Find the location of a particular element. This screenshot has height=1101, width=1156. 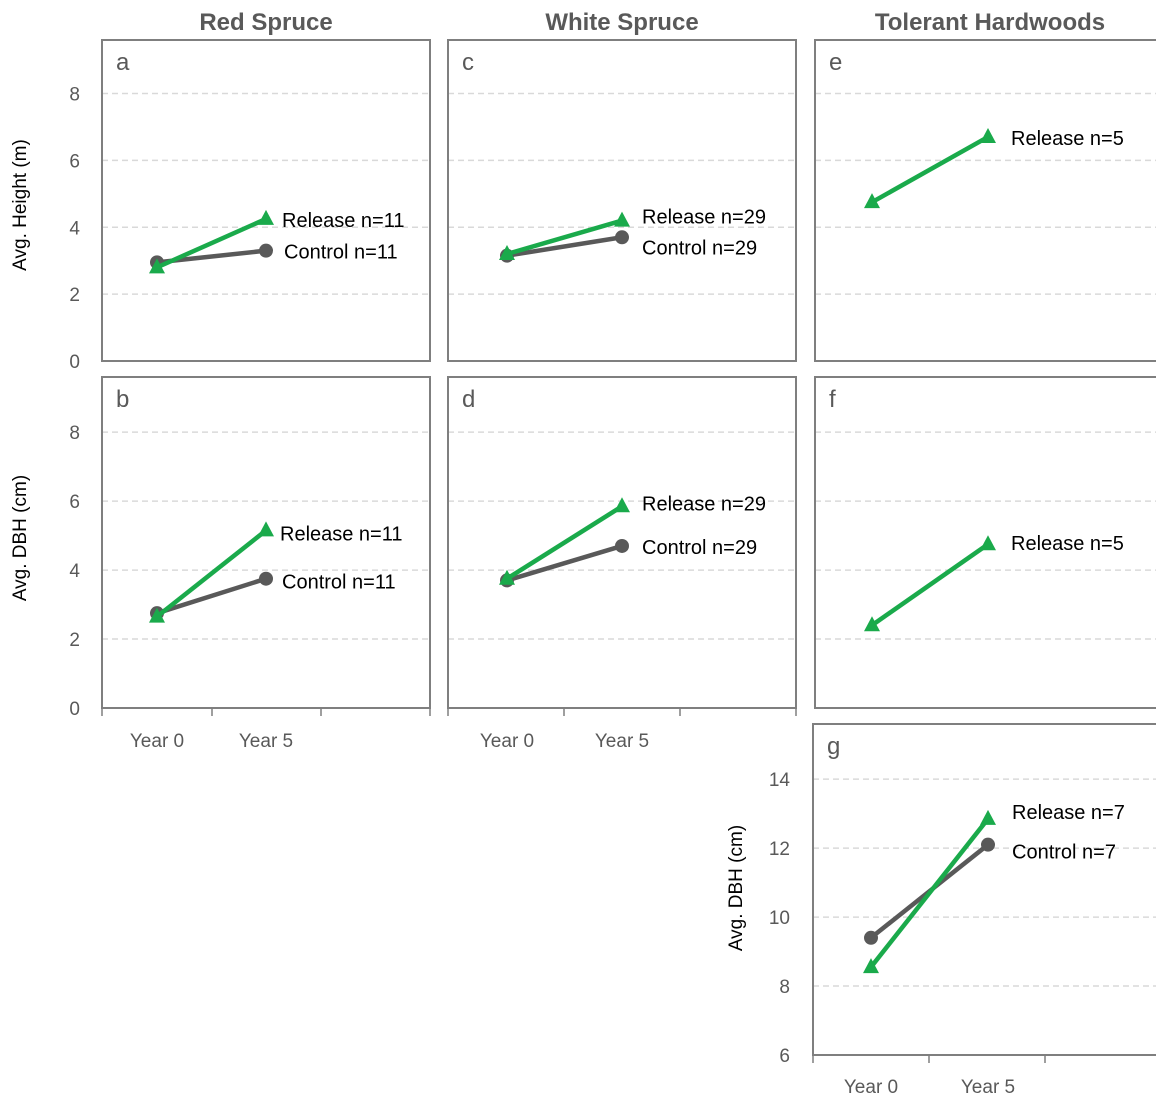

column-title-red-spruce: Red Spruce is located at coordinates (265, 22).